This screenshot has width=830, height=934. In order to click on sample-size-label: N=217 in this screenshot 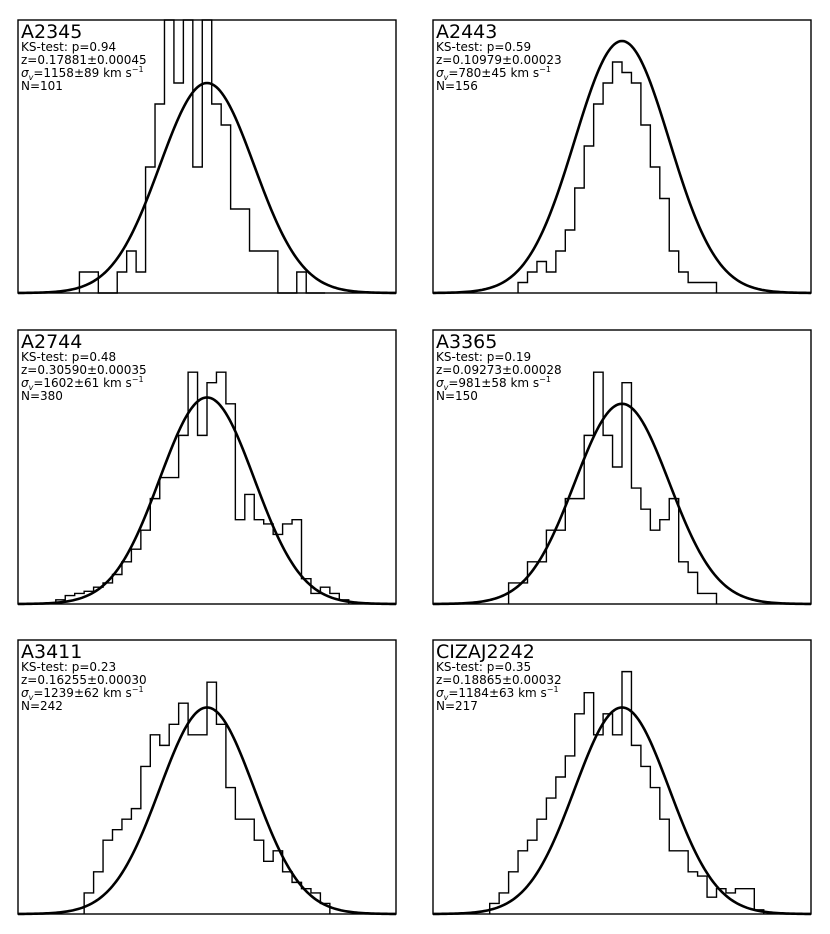, I will do `click(457, 706)`.